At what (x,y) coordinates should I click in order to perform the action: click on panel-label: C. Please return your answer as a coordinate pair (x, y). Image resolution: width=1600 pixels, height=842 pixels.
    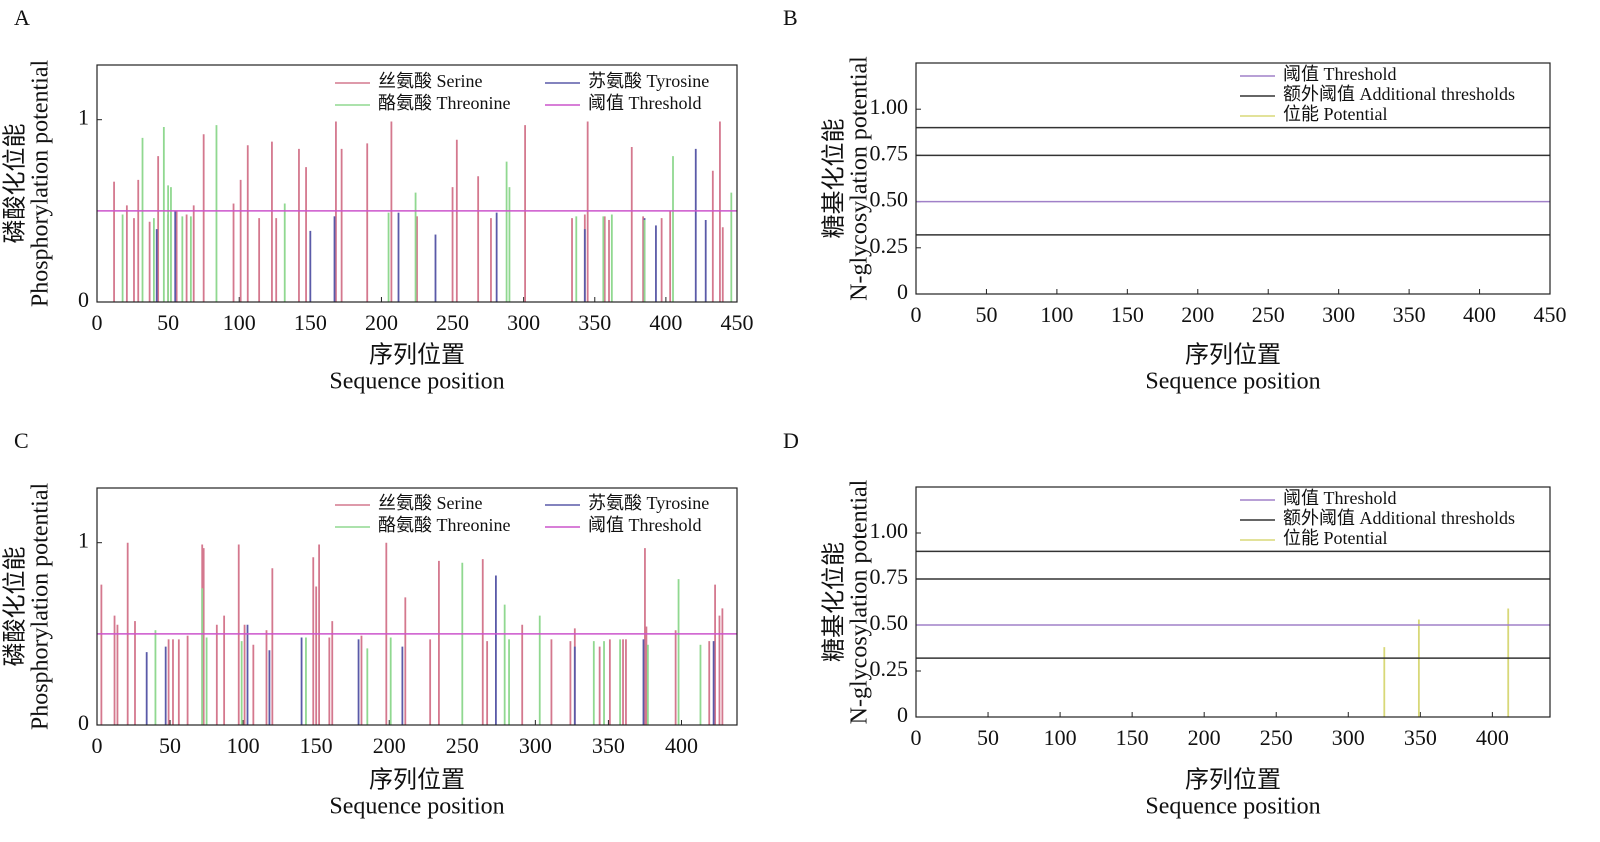
    Looking at the image, I should click on (21, 440).